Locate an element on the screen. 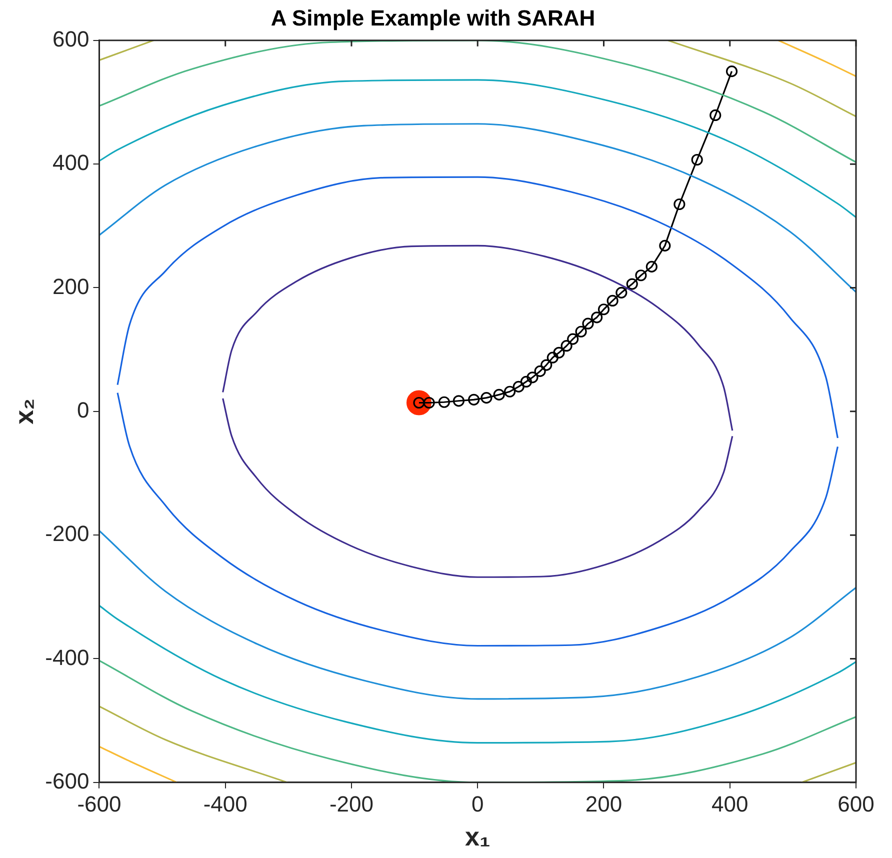 The height and width of the screenshot is (858, 892). y-tick-label: -400 is located at coordinates (67, 657).